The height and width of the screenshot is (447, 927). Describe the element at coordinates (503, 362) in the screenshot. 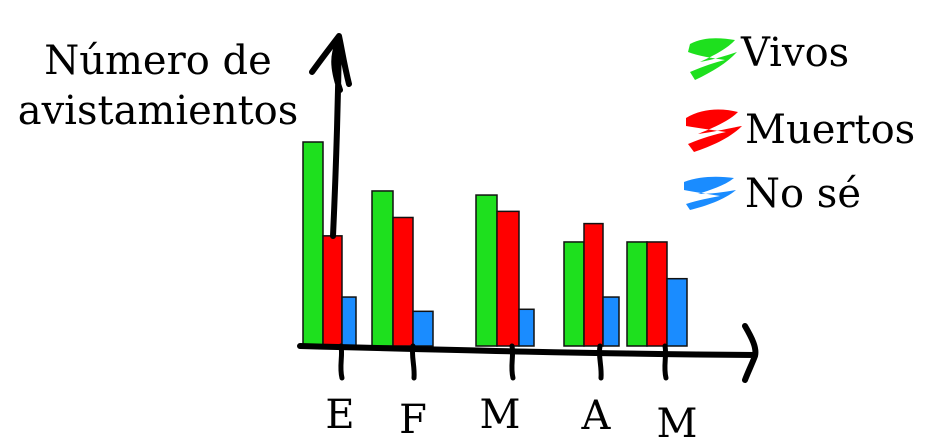

I see `x-tick-marks` at that location.